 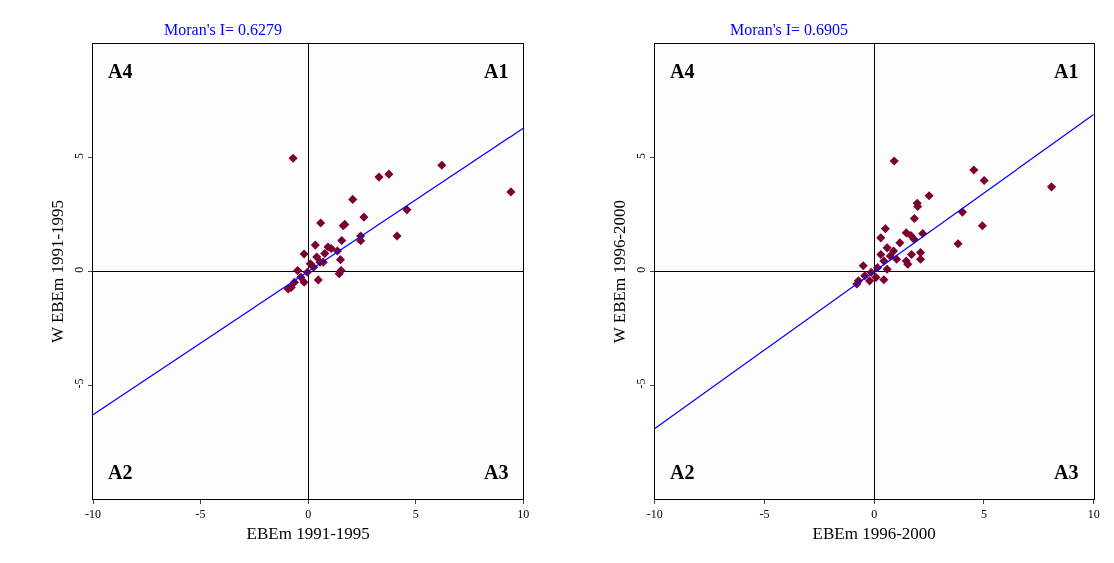 I want to click on x-axis-title: EBEm 1991-1995, so click(x=308, y=533).